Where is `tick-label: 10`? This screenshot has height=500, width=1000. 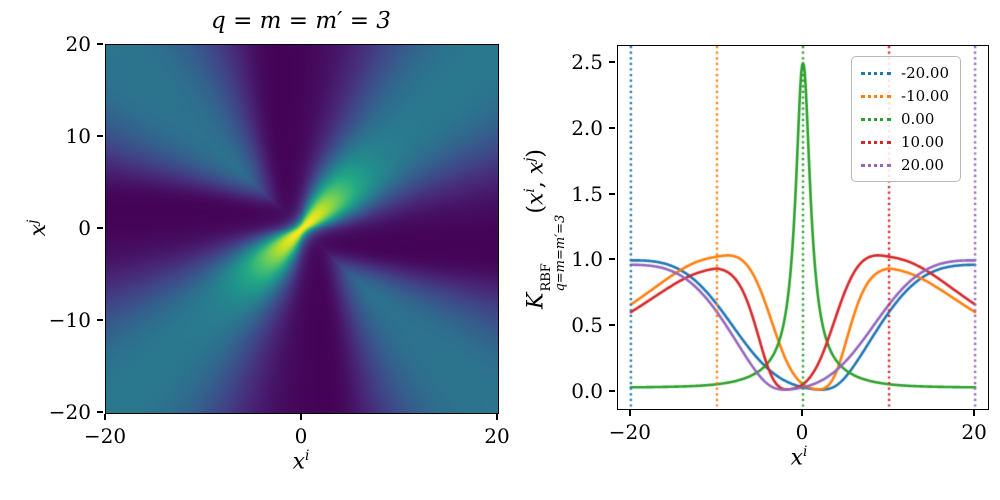
tick-label: 10 is located at coordinates (78, 136).